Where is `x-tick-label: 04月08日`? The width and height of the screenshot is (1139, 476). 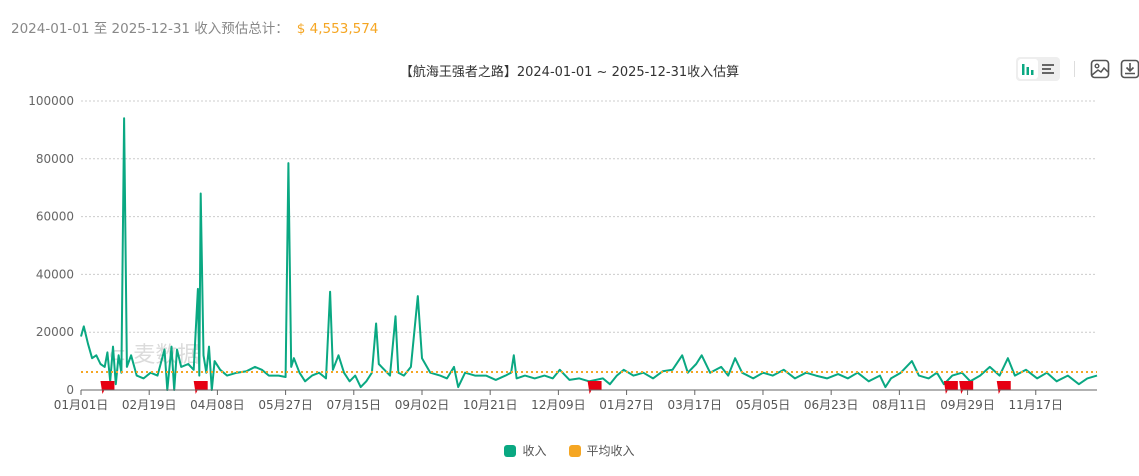 x-tick-label: 04月08日 is located at coordinates (217, 405).